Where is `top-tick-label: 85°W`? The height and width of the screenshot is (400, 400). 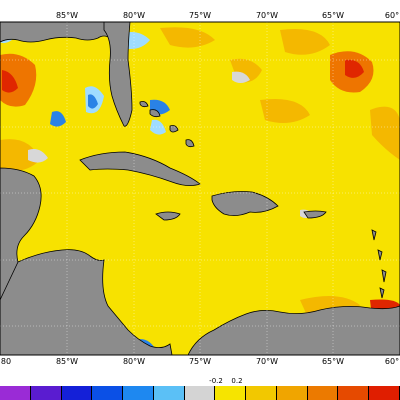 top-tick-label: 85°W is located at coordinates (67, 15).